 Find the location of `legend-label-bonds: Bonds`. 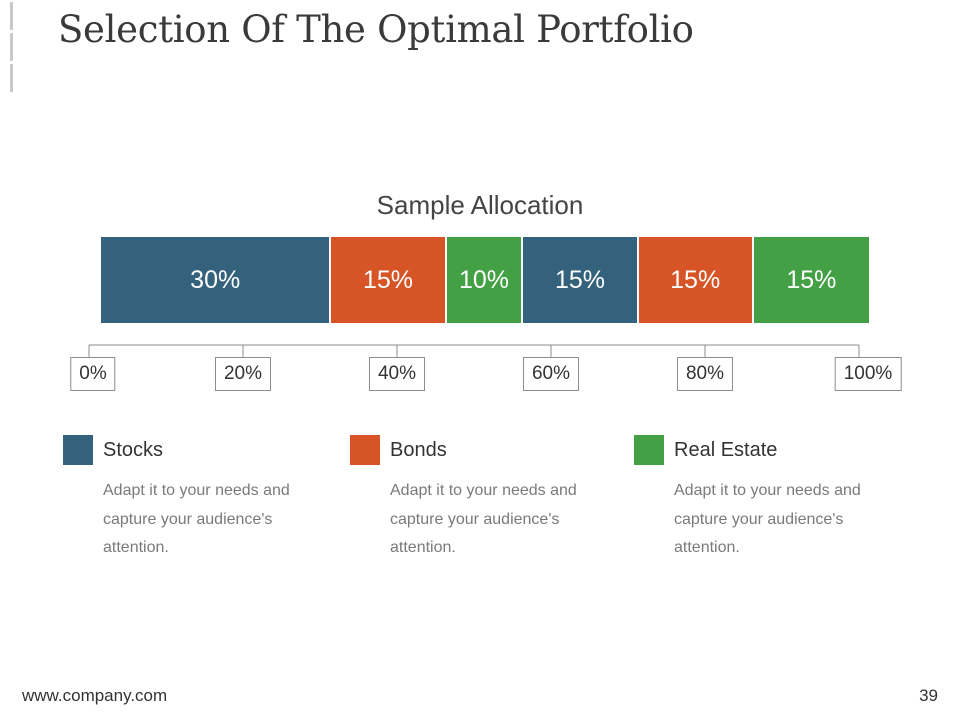

legend-label-bonds: Bonds is located at coordinates (418, 450).